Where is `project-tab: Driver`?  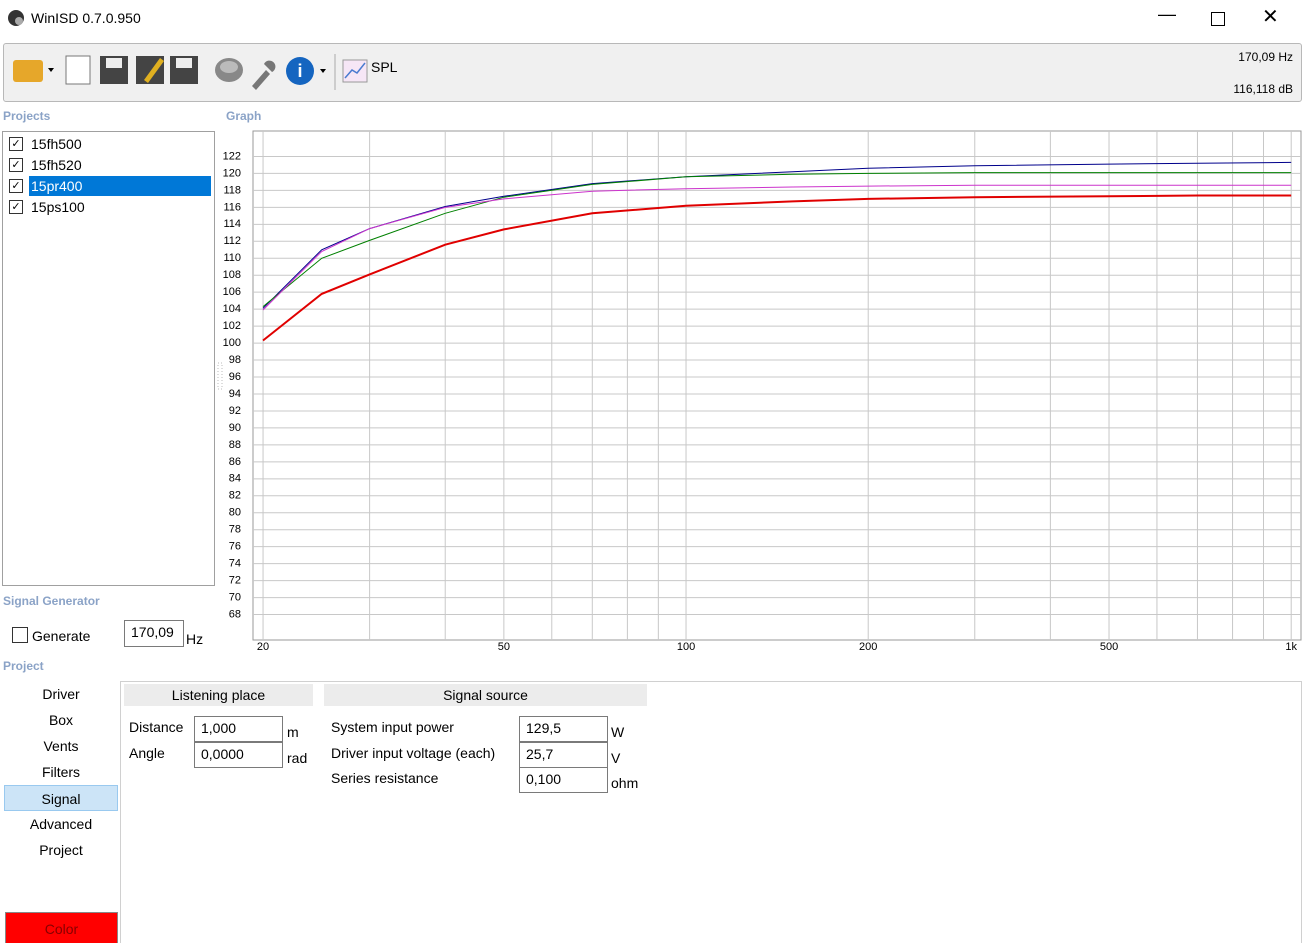 project-tab: Driver is located at coordinates (61, 694).